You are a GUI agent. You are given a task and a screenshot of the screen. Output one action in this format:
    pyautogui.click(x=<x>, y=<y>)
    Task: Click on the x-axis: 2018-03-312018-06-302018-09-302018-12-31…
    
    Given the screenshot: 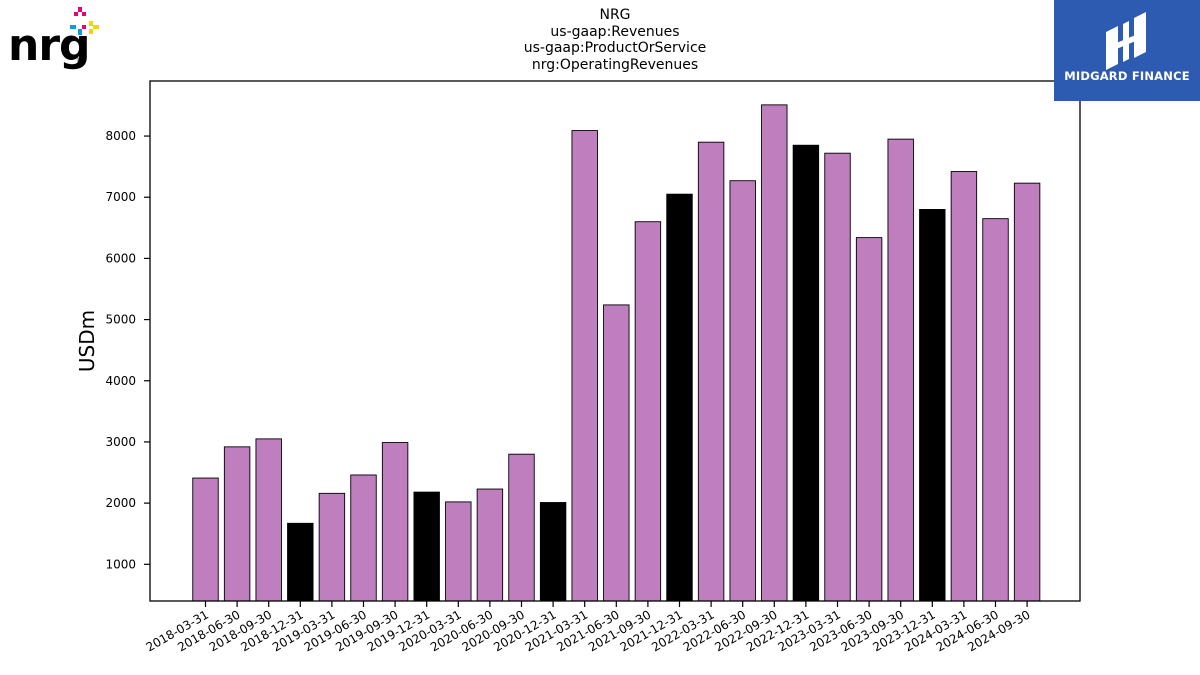 What is the action you would take?
    pyautogui.click(x=588, y=627)
    